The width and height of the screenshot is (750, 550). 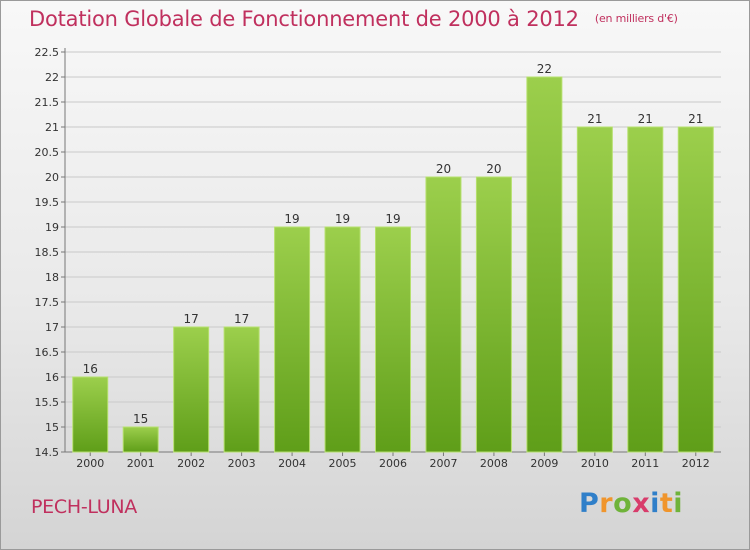 I want to click on bar-2004, so click(x=292, y=339).